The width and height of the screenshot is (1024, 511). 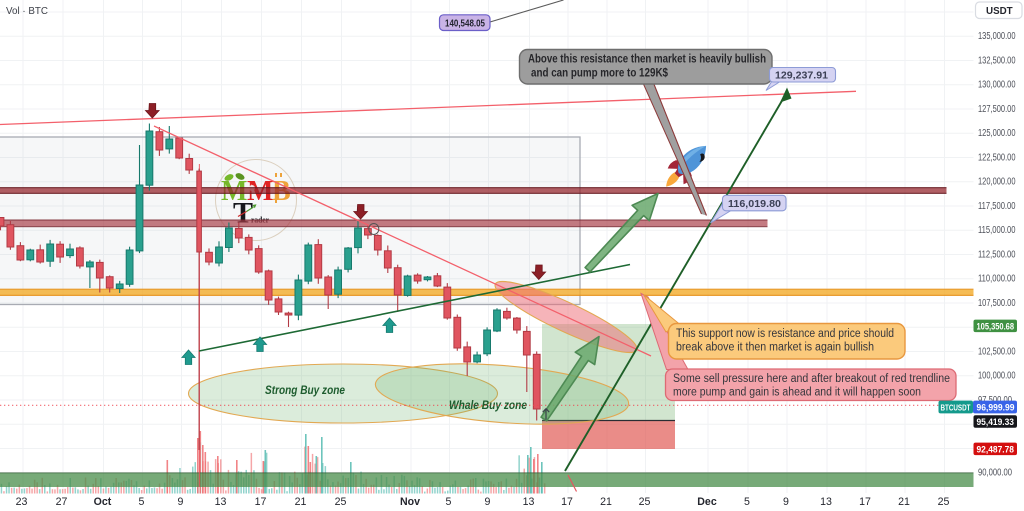 I want to click on svg-text: 112,500.00, so click(x=997, y=254).